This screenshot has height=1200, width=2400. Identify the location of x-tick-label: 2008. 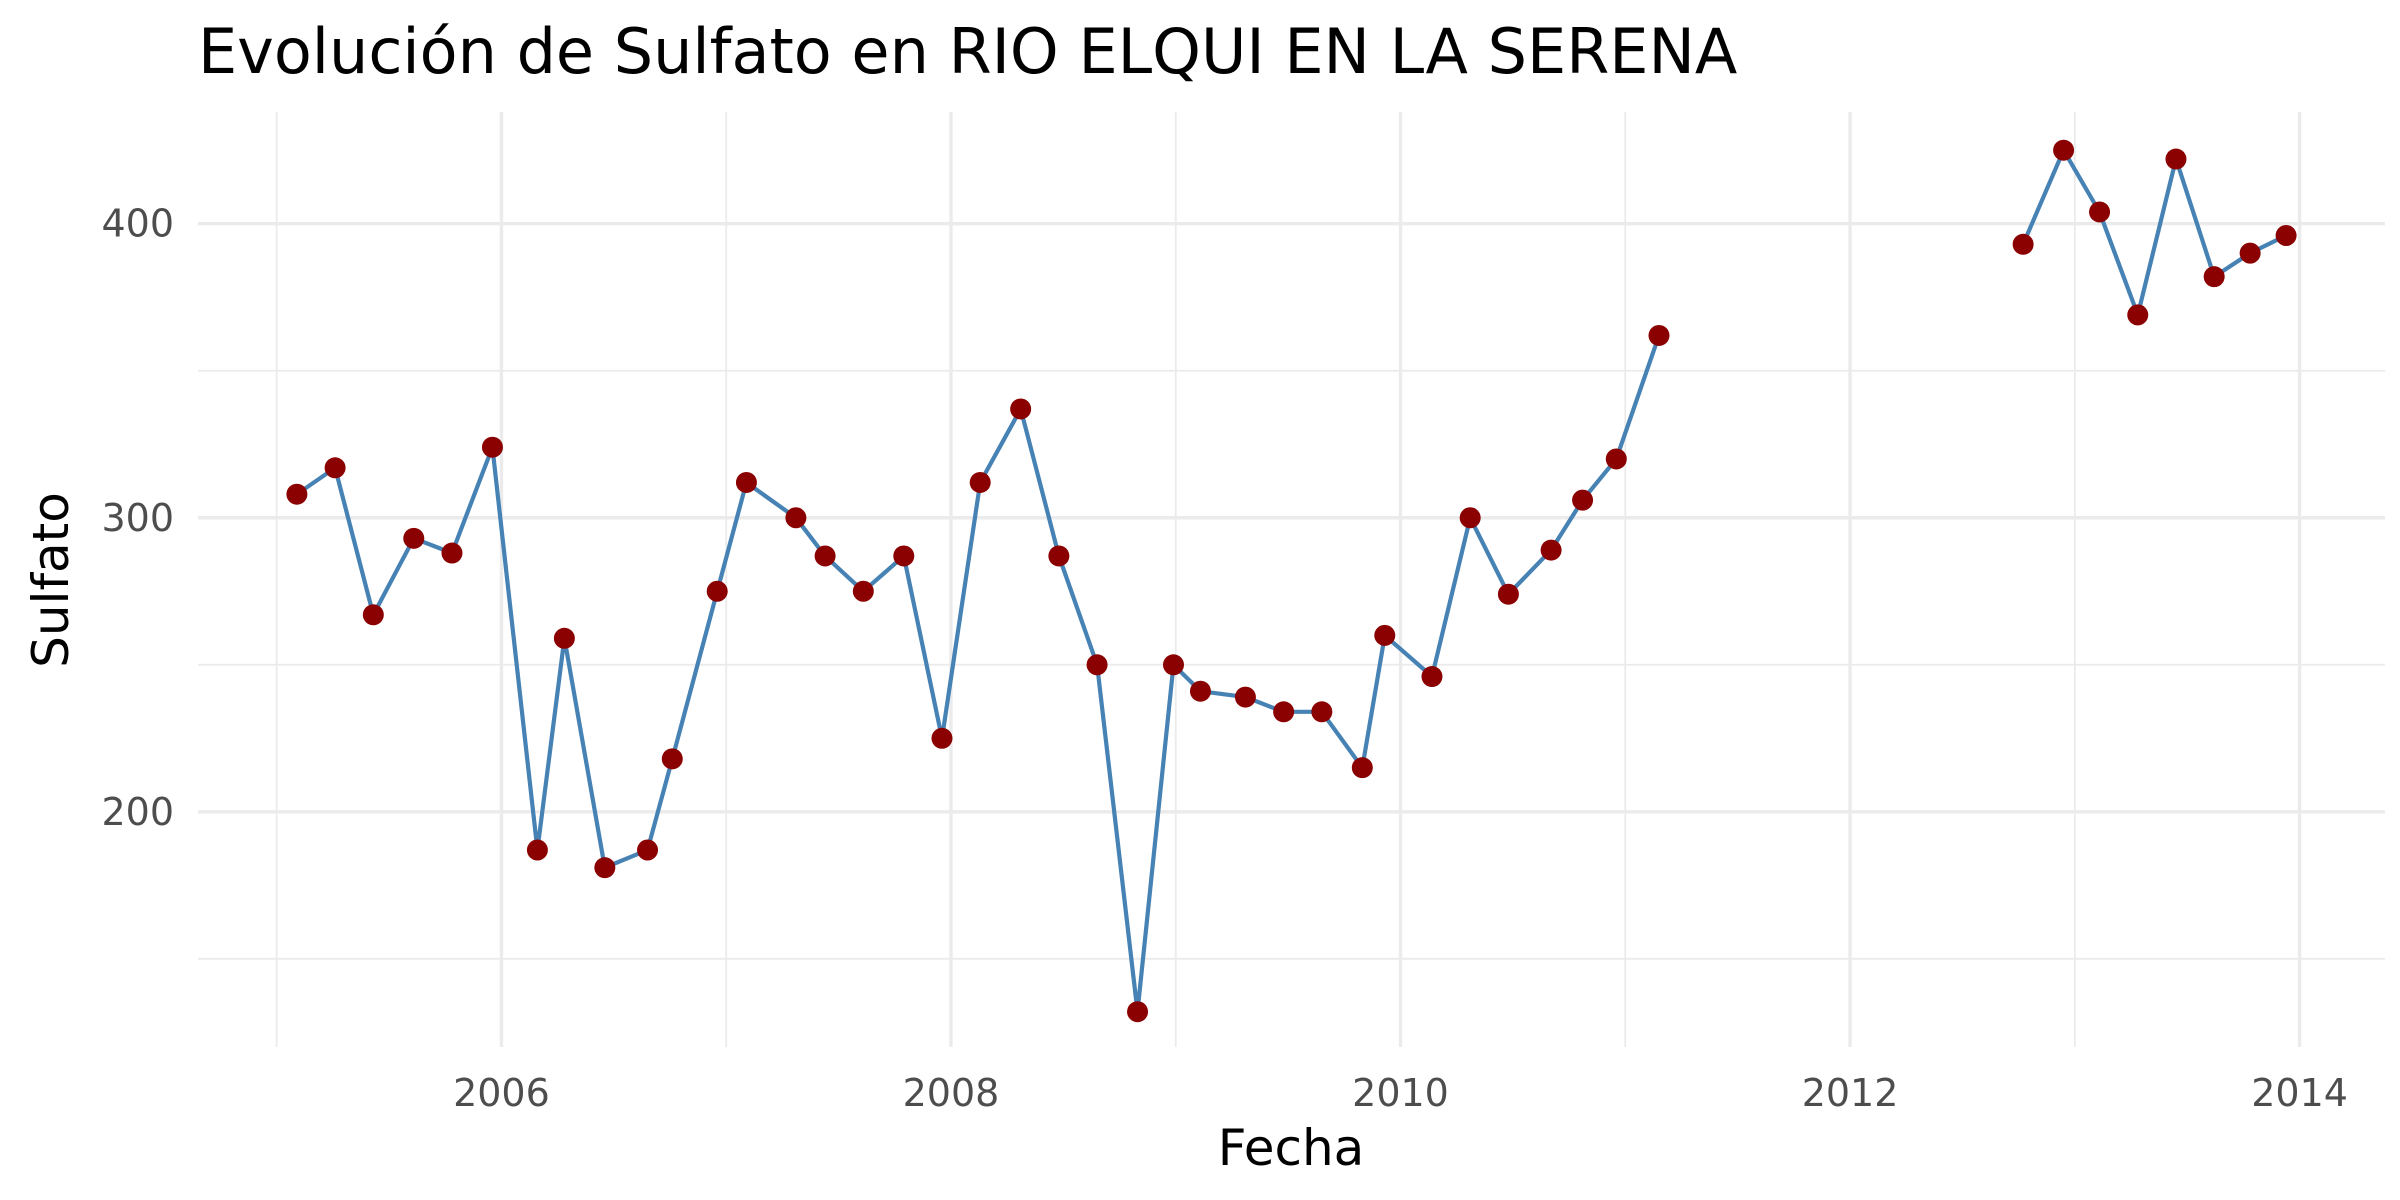
(951, 1093).